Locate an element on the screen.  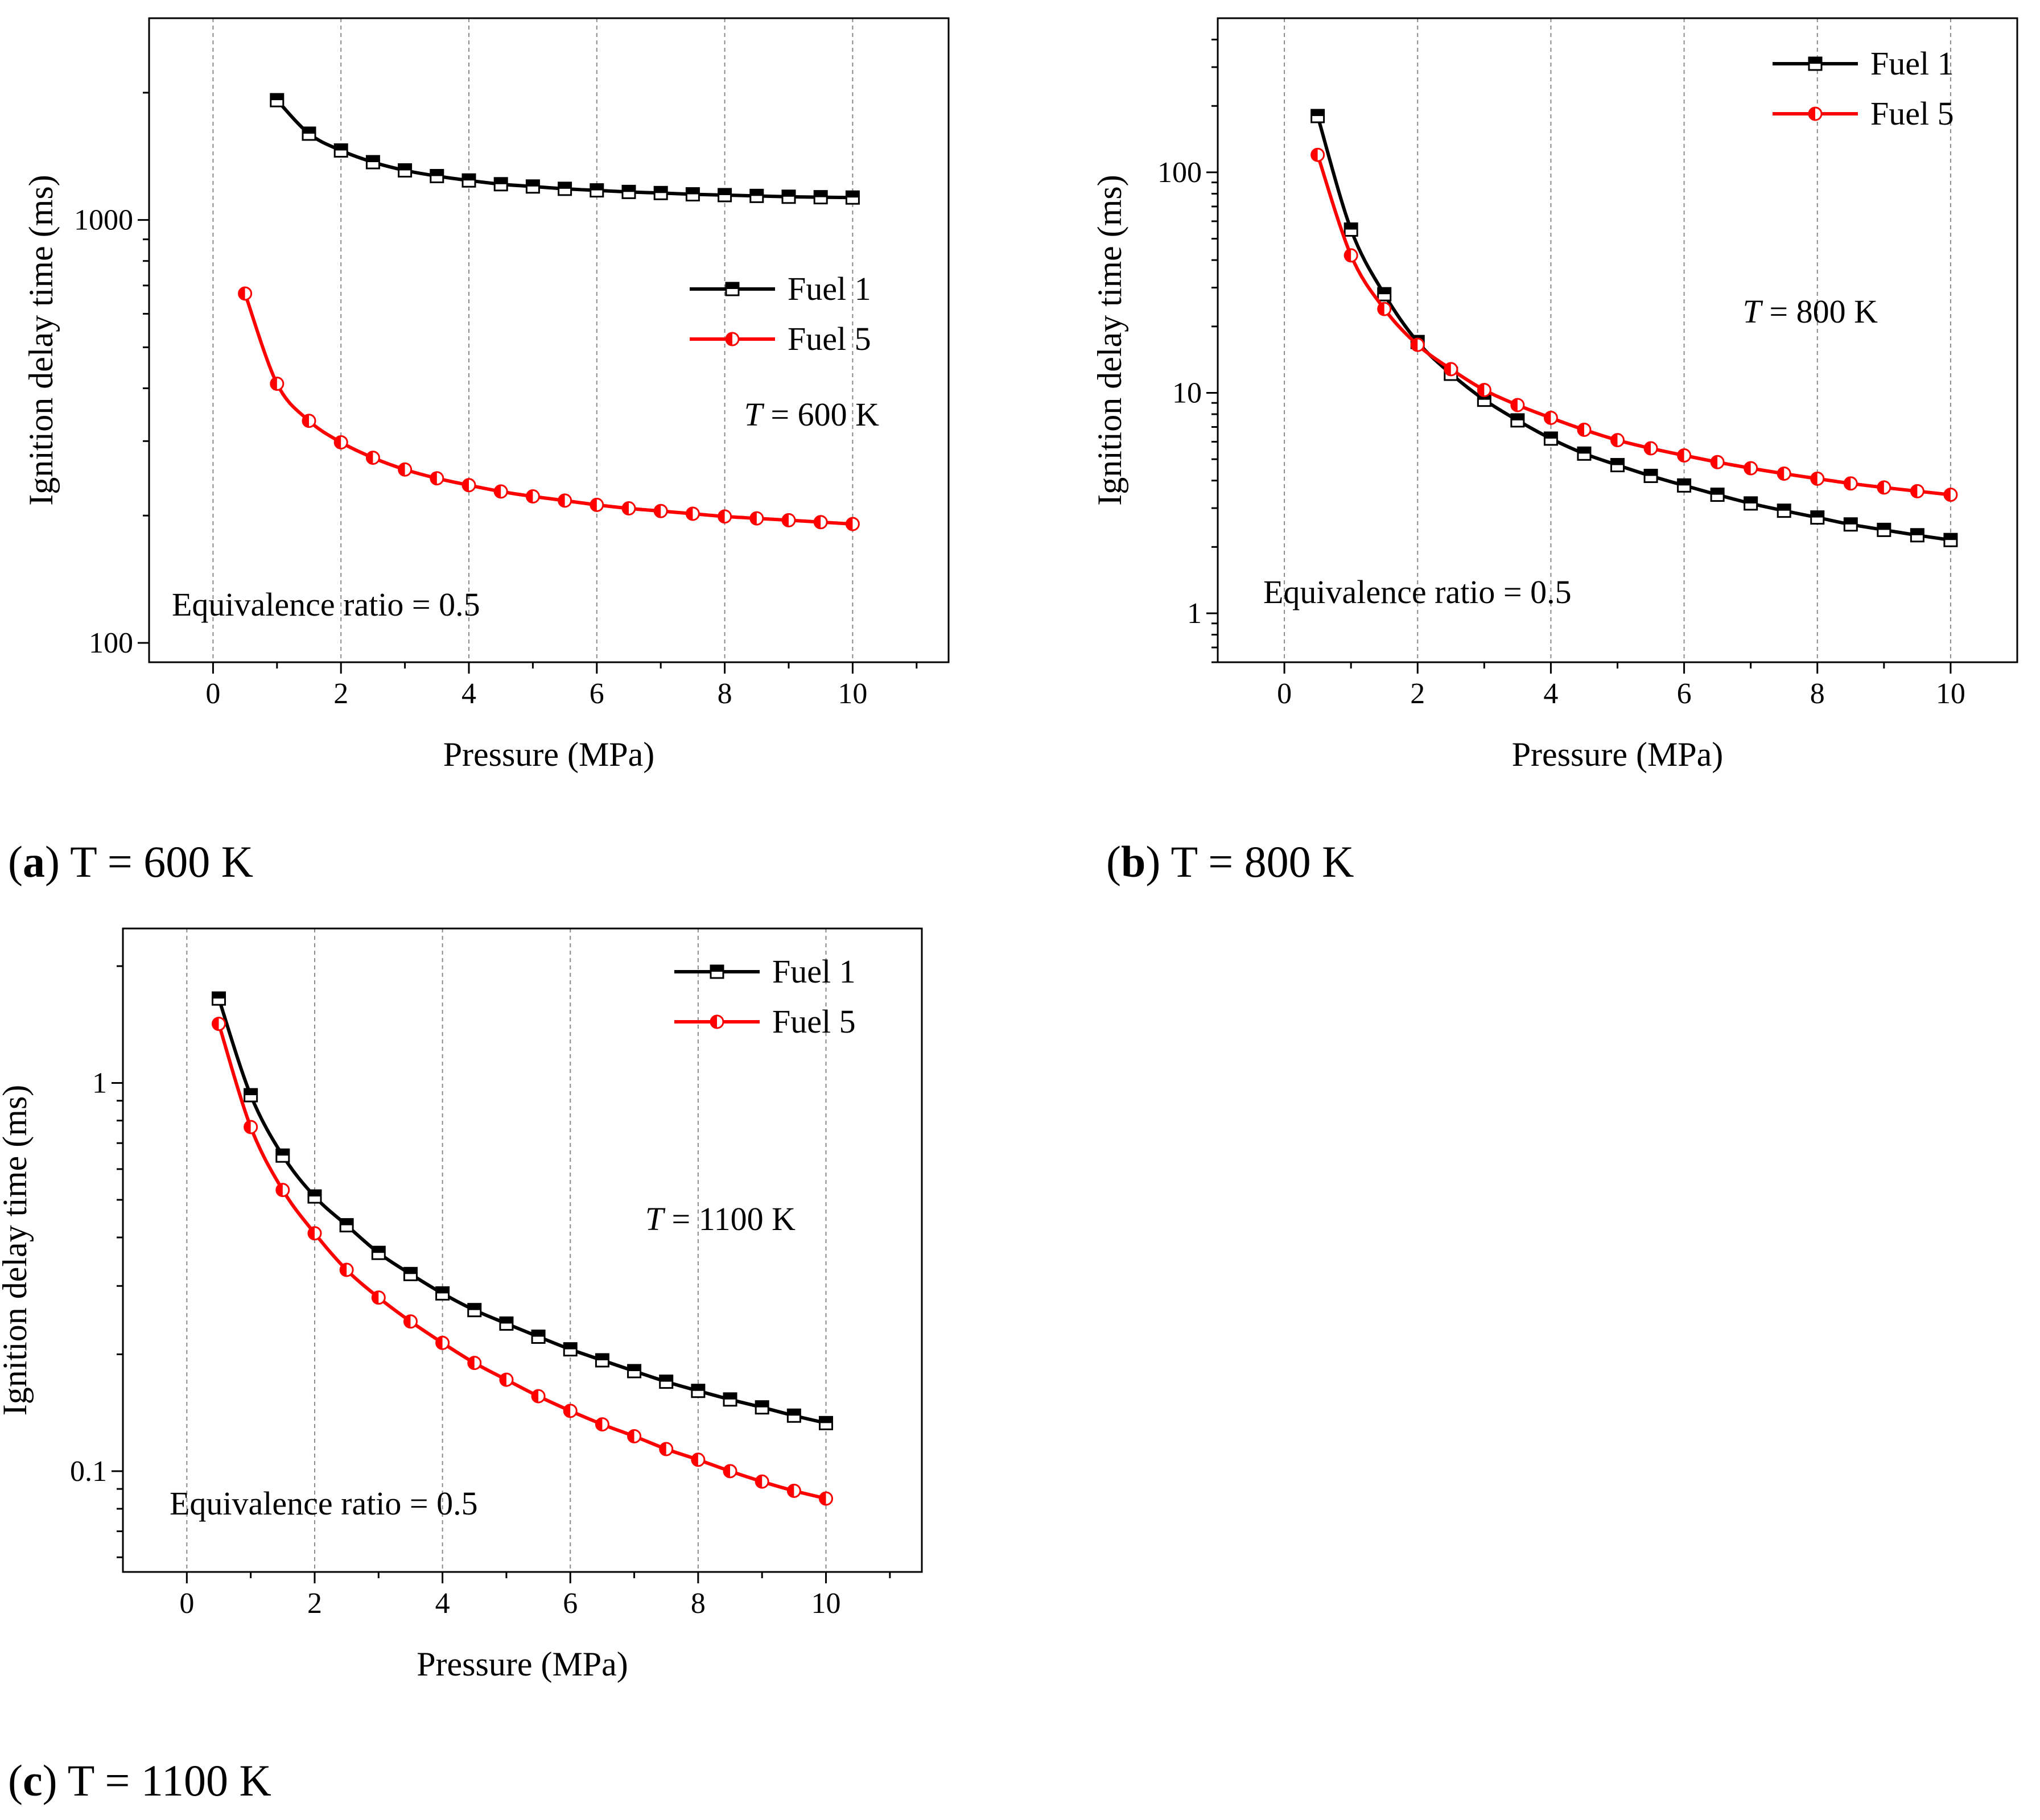
temperature-annotation-b: T = 800 K is located at coordinates (1811, 311).